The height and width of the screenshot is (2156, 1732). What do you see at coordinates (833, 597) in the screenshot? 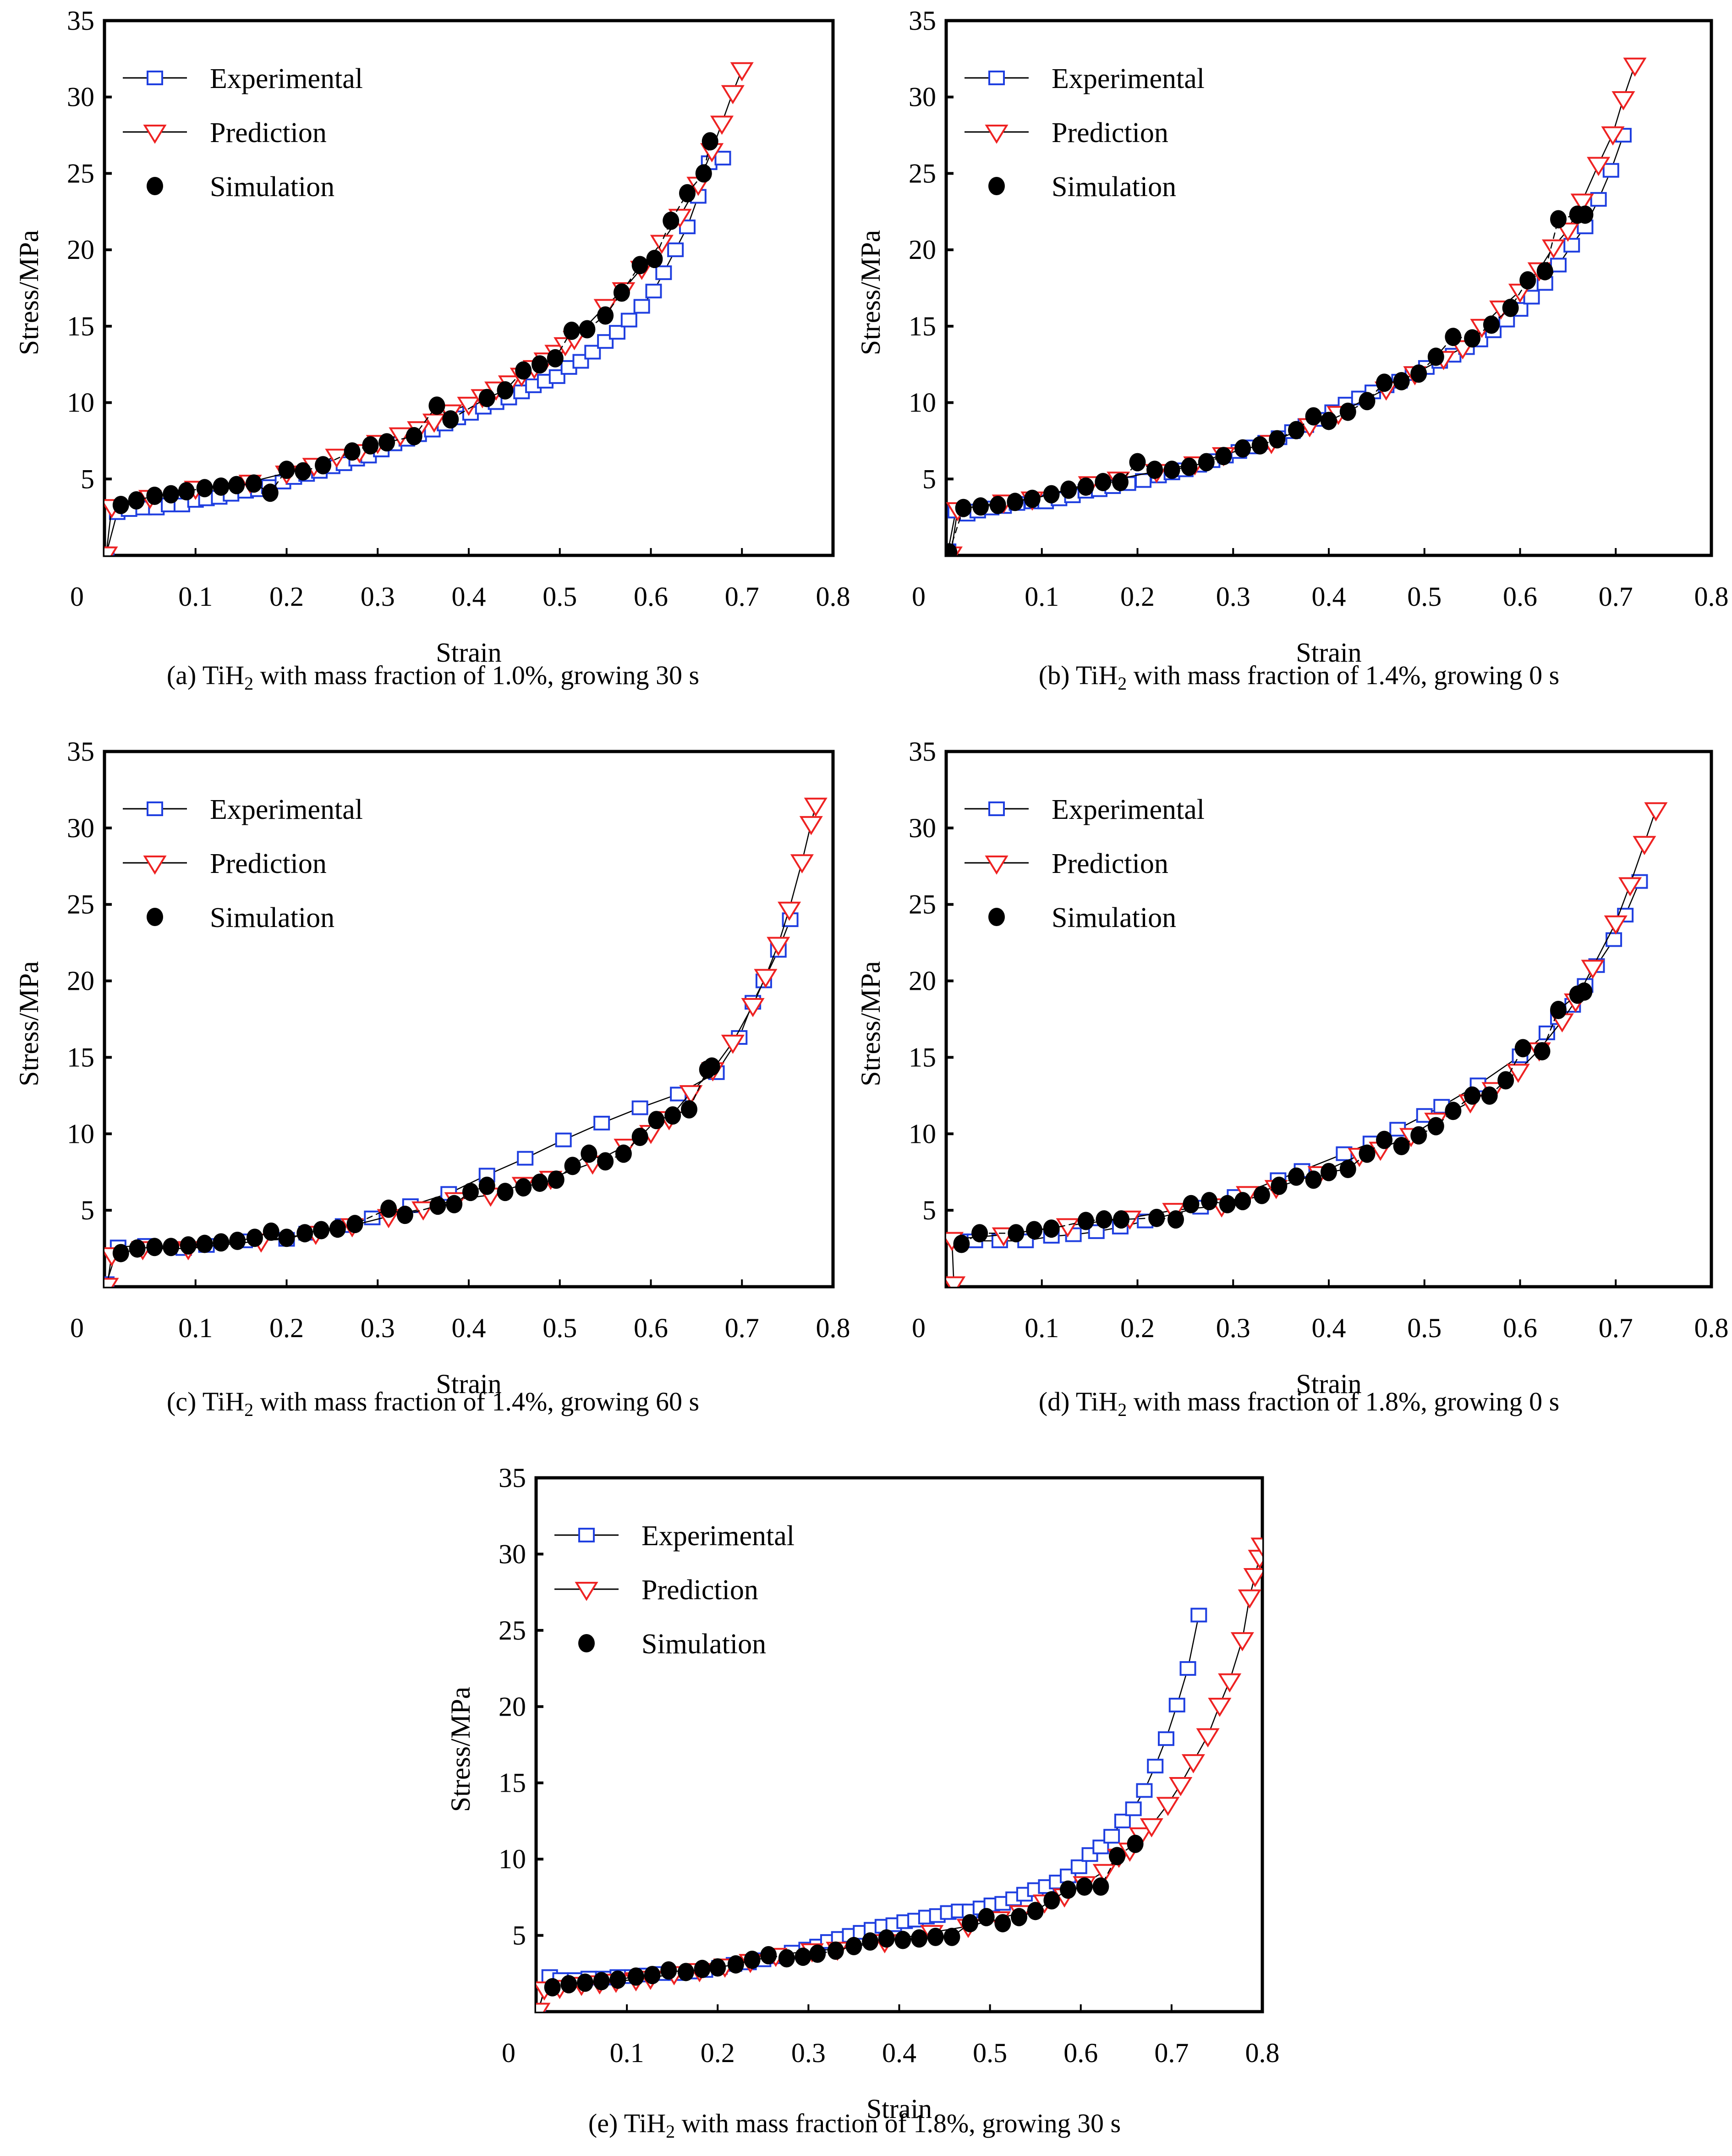
I see `x-tick-label: 0.8` at bounding box center [833, 597].